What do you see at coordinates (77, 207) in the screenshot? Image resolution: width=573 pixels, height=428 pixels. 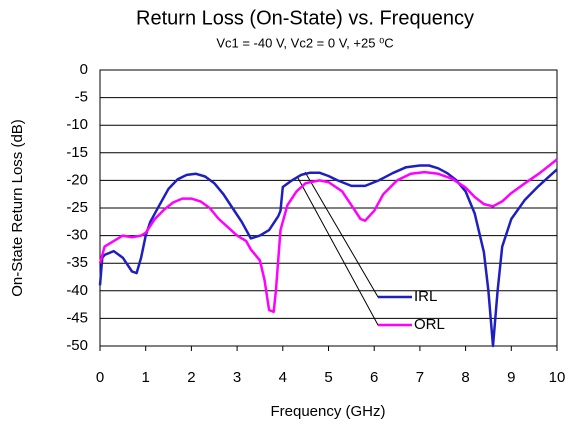 I see `y-tick-label: -25` at bounding box center [77, 207].